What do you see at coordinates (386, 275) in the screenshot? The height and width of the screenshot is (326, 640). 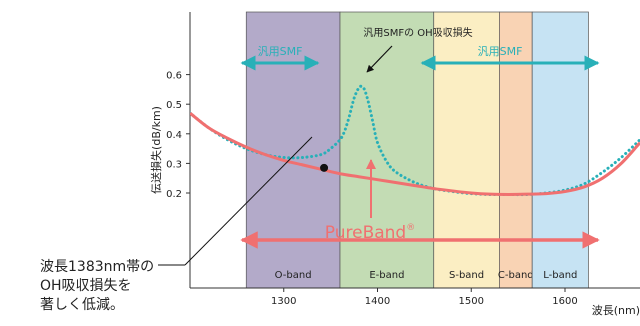 I see `band-label: E-band` at bounding box center [386, 275].